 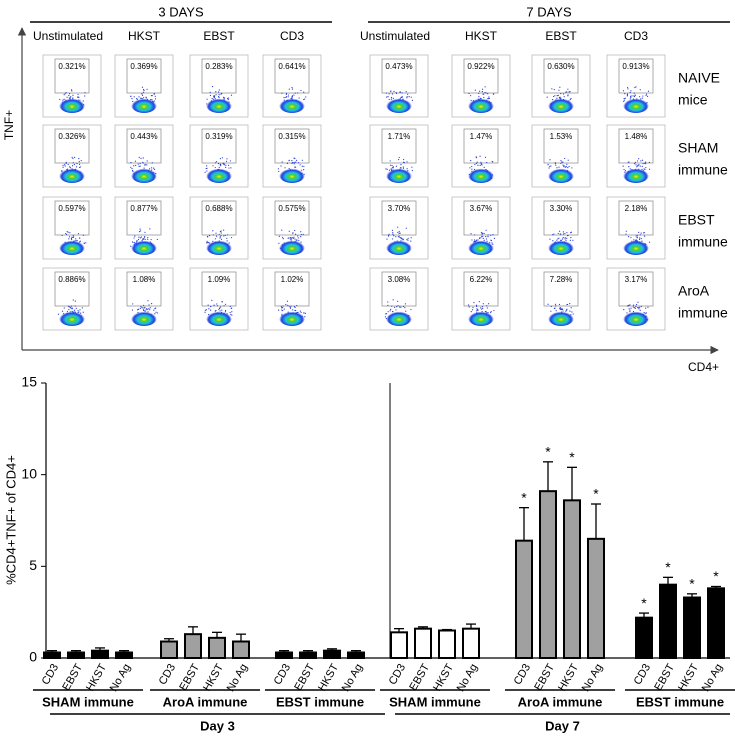 I want to click on column-header: CD3, so click(x=292, y=36).